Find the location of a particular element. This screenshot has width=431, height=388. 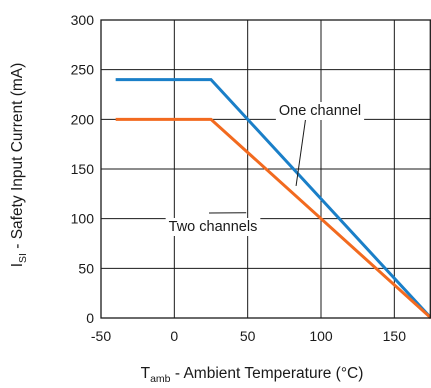

y-tick-label-4: 200 is located at coordinates (83, 119).